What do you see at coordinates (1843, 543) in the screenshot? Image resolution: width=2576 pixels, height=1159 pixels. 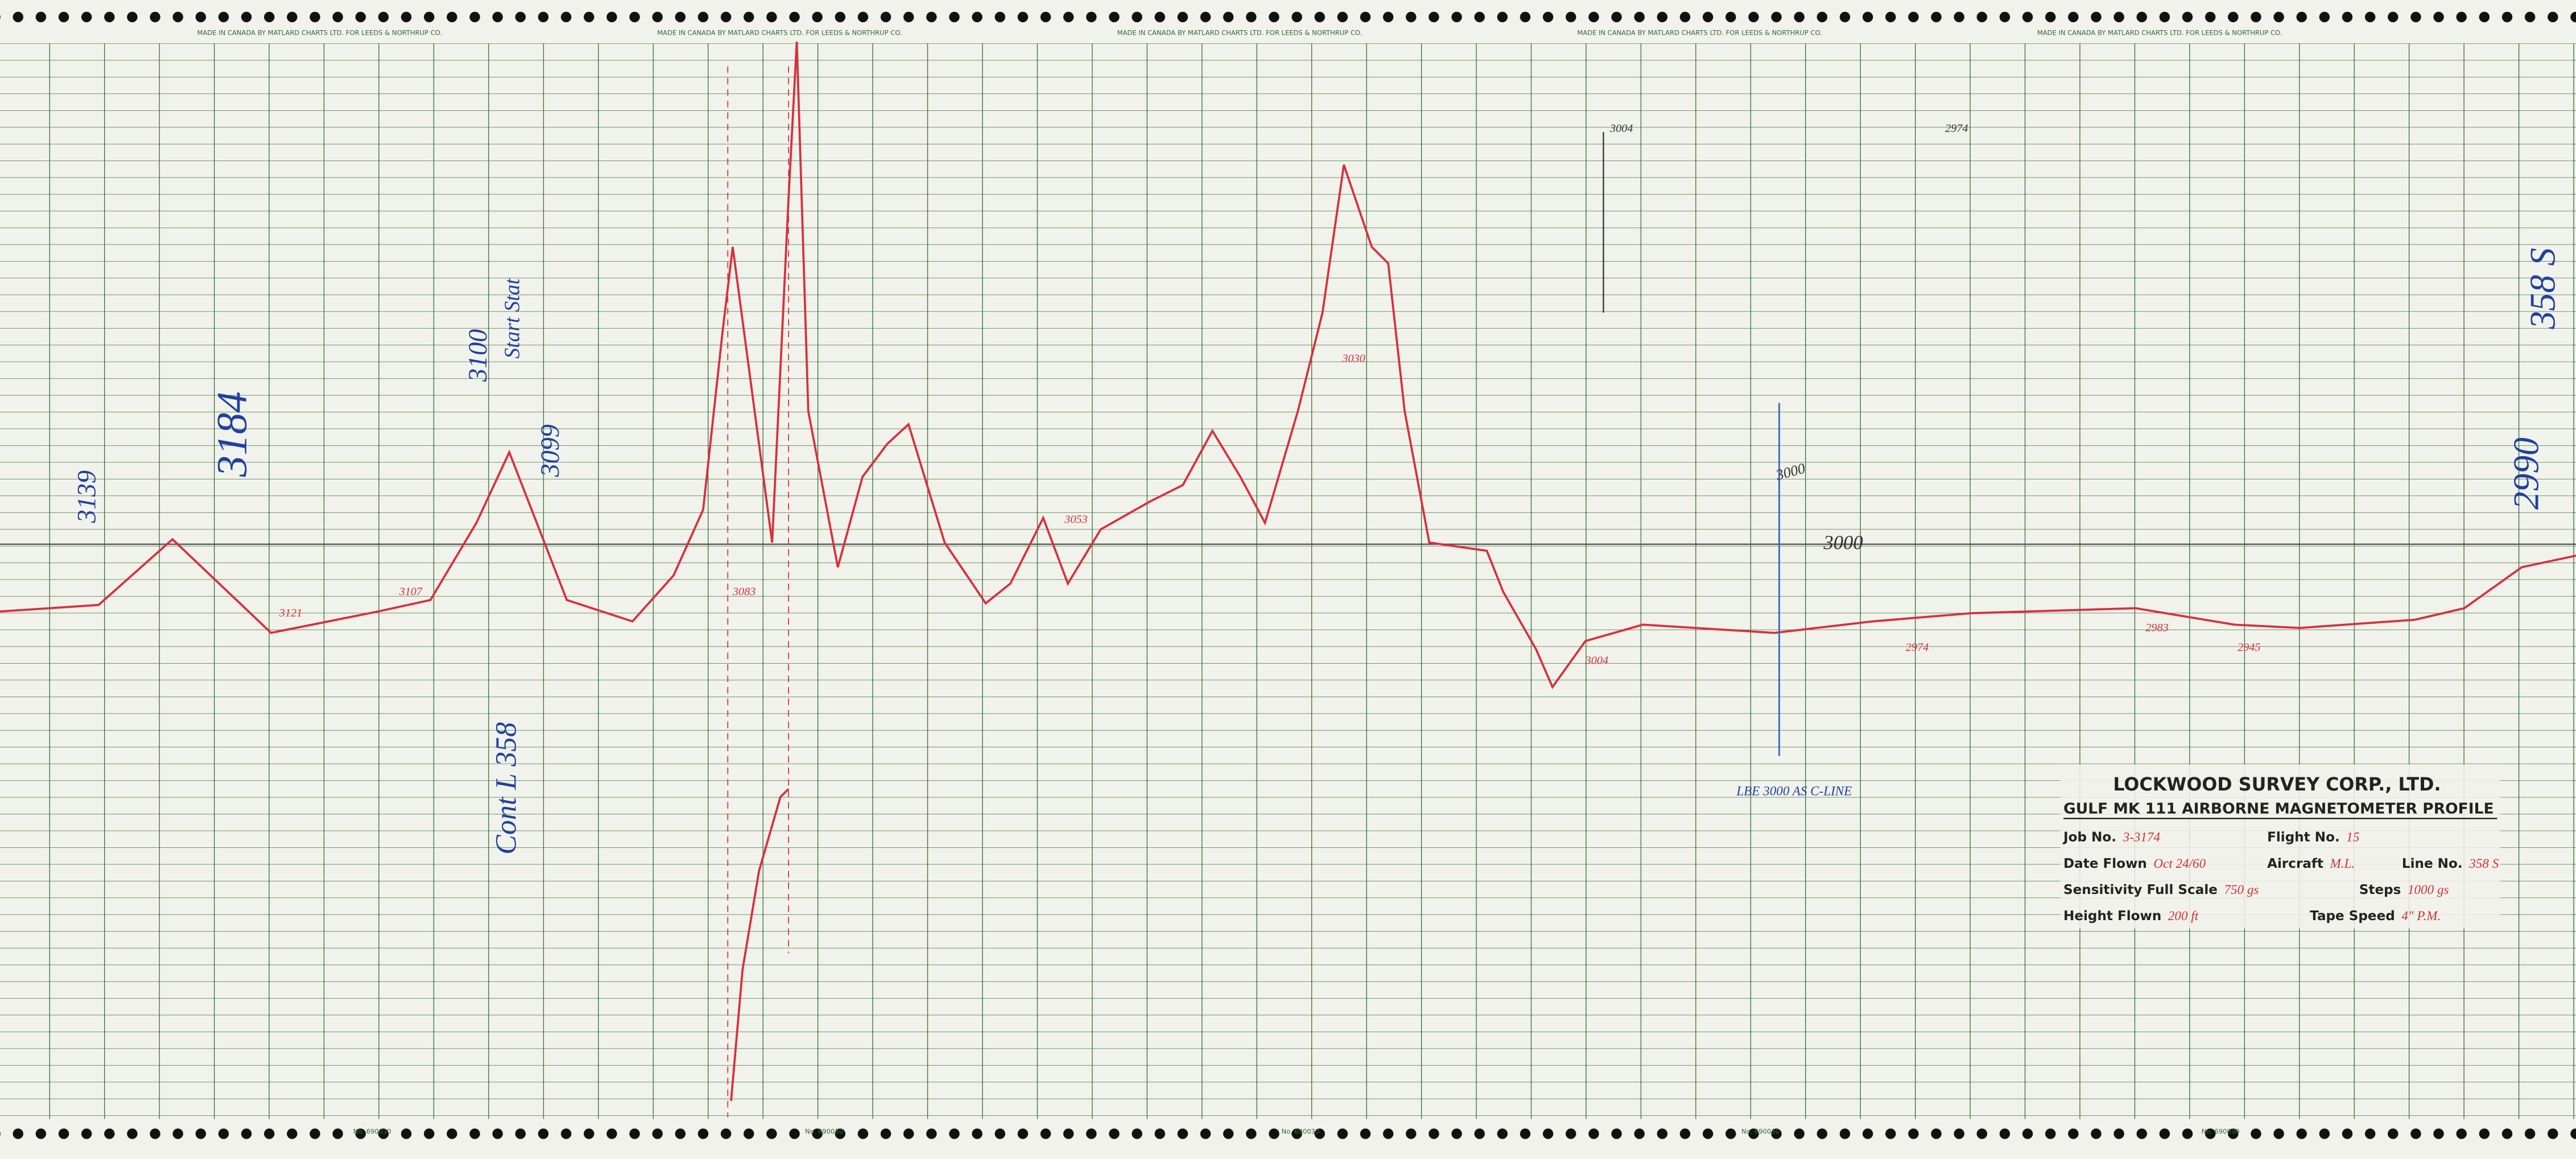 I see `annotation: 3000` at bounding box center [1843, 543].